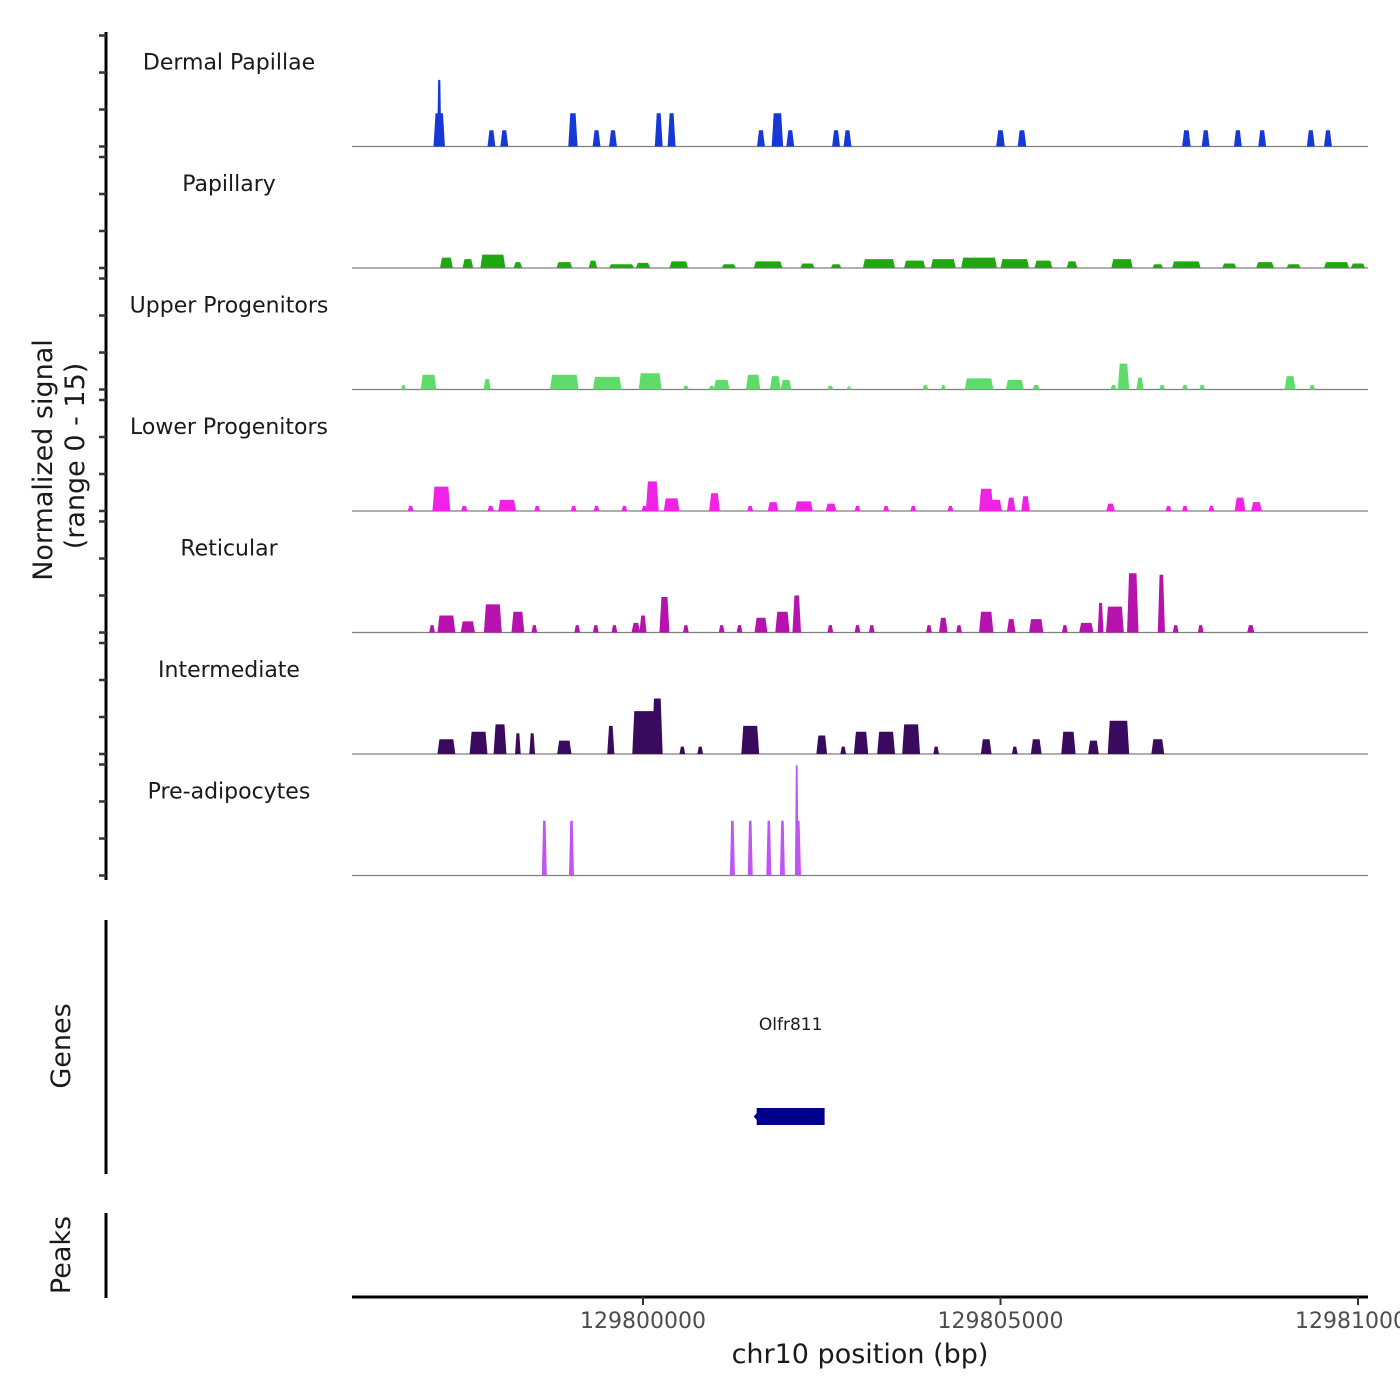 This screenshot has width=1400, height=1400. I want to click on track-label: Reticular, so click(229, 549).